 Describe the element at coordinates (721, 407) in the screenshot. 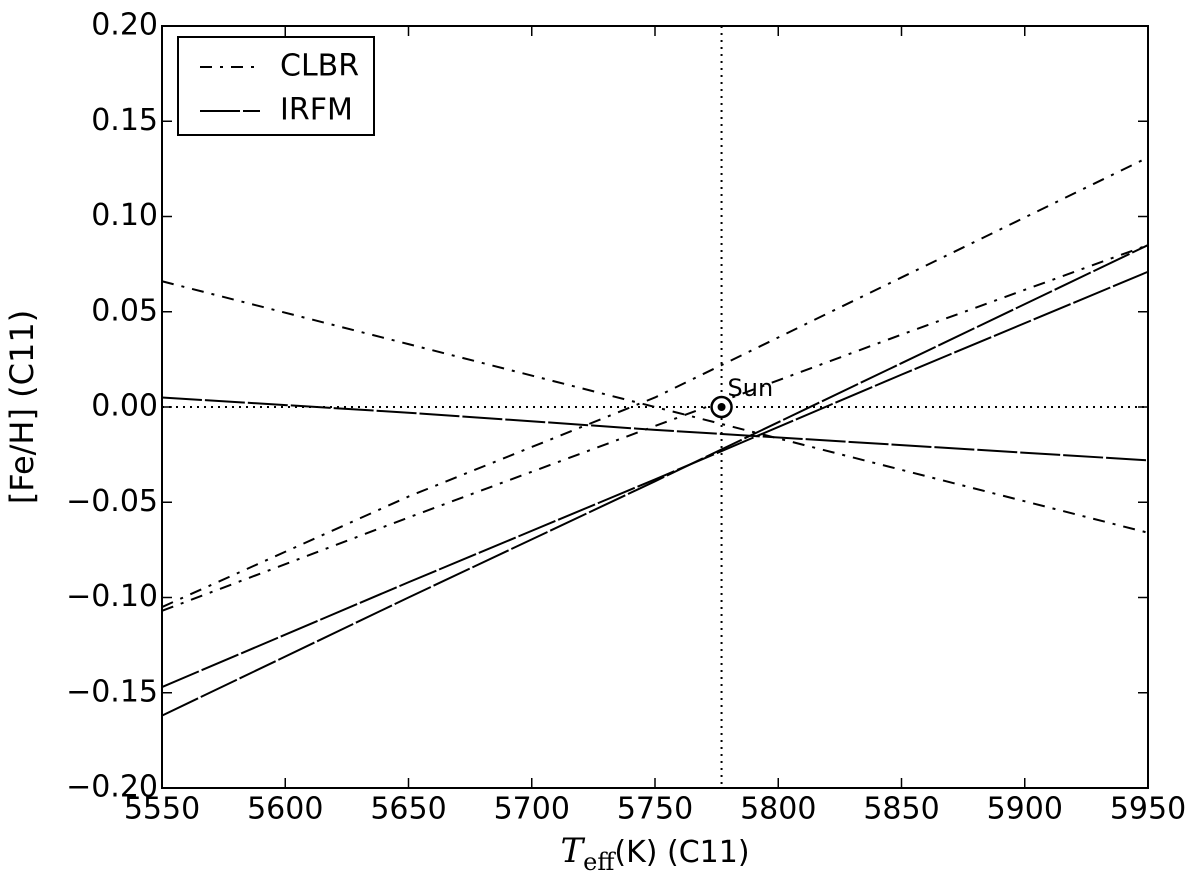

I see `sun-dot` at that location.